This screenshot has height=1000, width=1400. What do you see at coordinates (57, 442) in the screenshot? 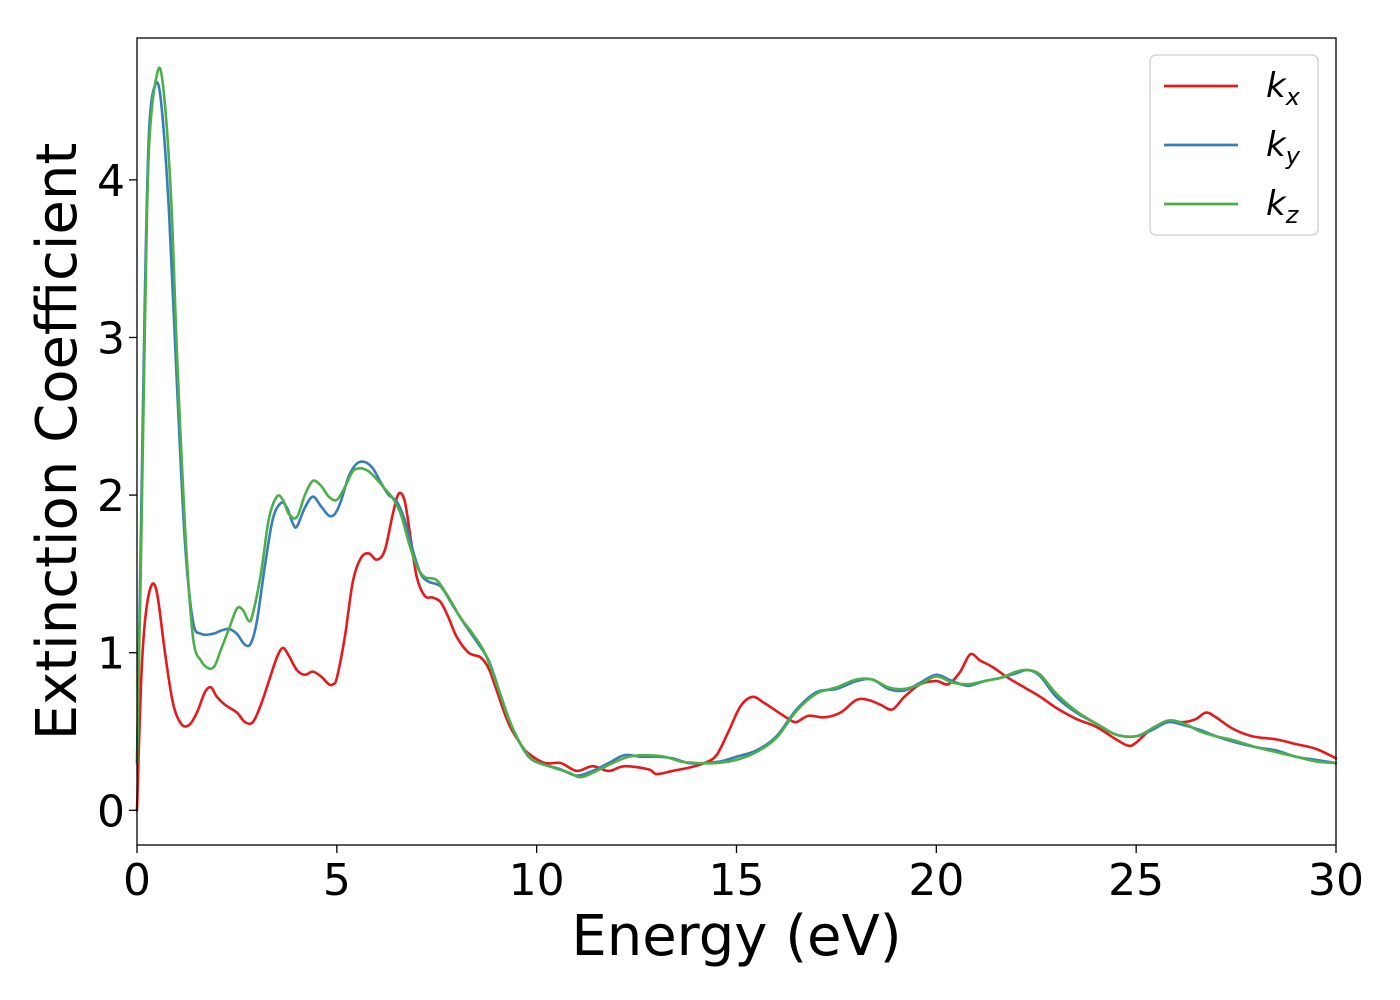
I see `y-axis-title: Extinction Coefficient` at bounding box center [57, 442].